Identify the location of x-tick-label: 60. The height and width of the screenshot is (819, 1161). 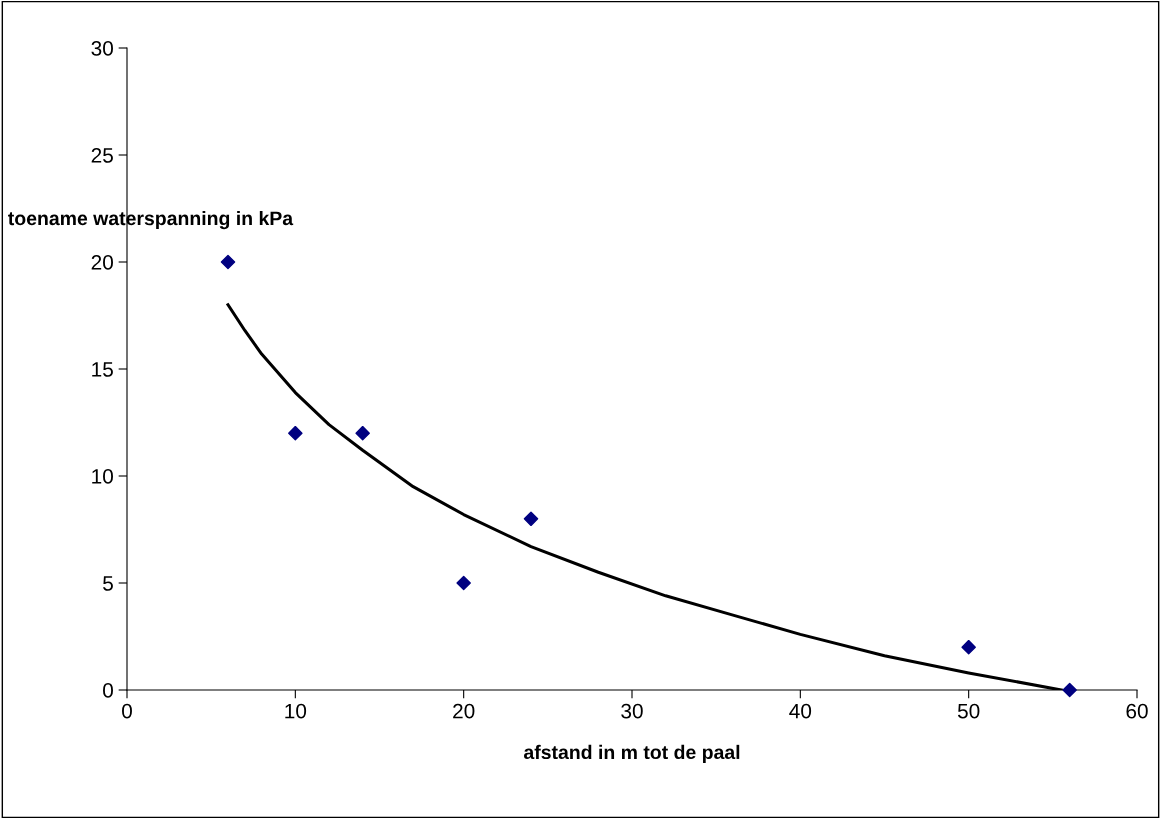
(1137, 711).